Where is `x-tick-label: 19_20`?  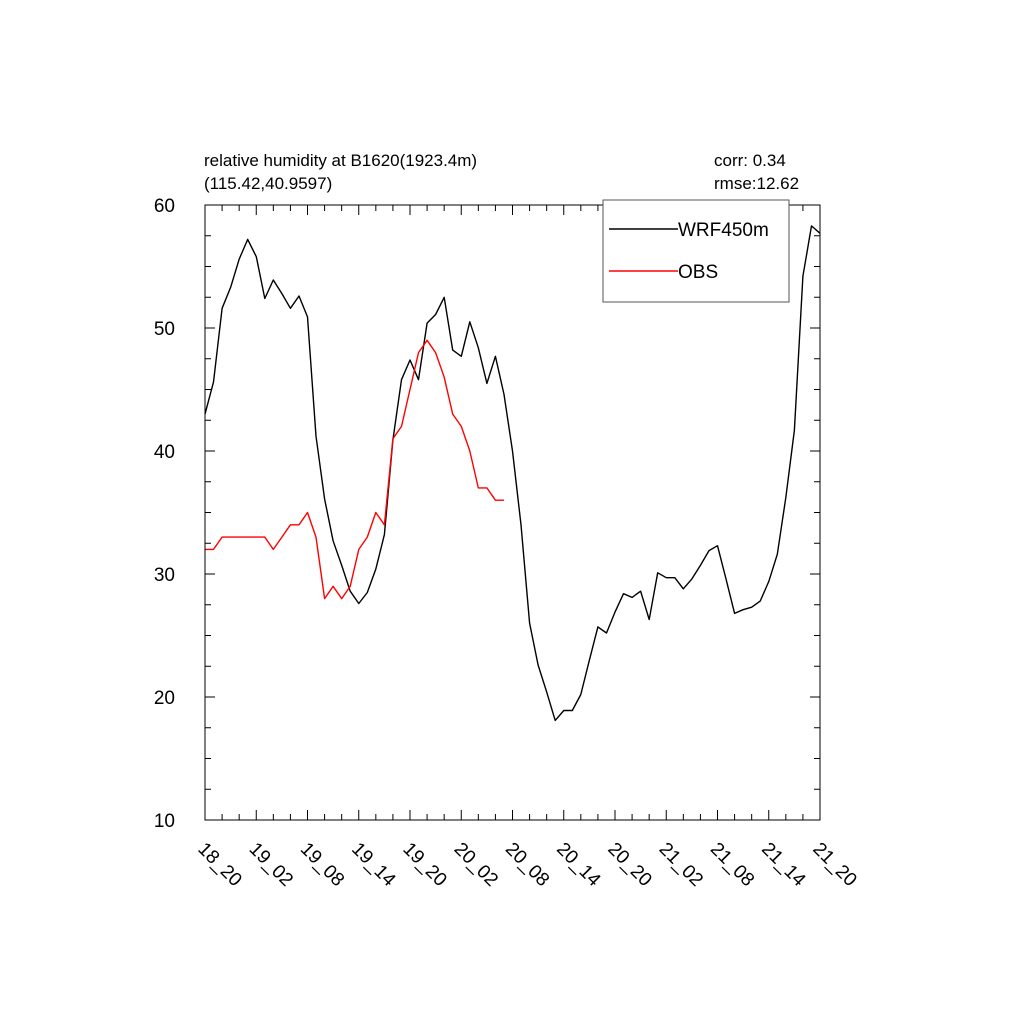 x-tick-label: 19_20 is located at coordinates (424, 865).